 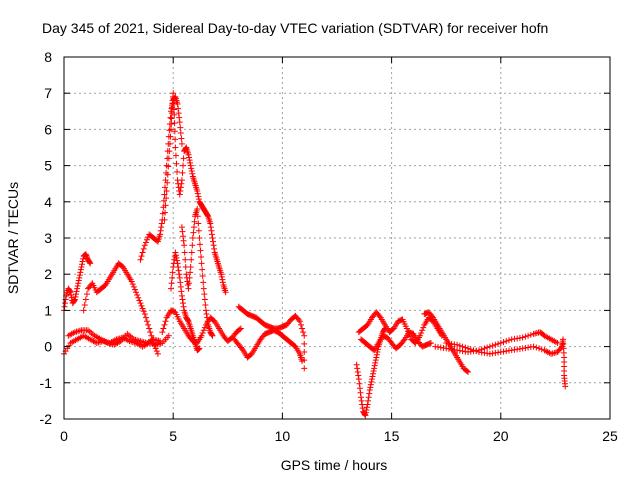 What do you see at coordinates (501, 436) in the screenshot?
I see `x-tick-label: 20` at bounding box center [501, 436].